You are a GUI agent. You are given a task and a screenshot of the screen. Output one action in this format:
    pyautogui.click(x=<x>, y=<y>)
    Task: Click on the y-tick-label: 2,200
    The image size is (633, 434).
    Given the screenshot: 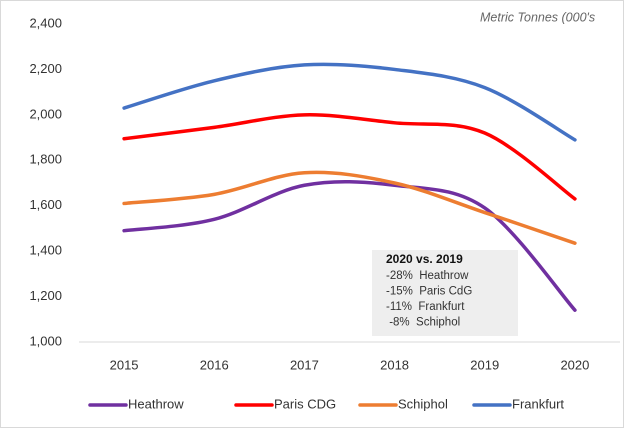 What is the action you would take?
    pyautogui.click(x=45, y=68)
    